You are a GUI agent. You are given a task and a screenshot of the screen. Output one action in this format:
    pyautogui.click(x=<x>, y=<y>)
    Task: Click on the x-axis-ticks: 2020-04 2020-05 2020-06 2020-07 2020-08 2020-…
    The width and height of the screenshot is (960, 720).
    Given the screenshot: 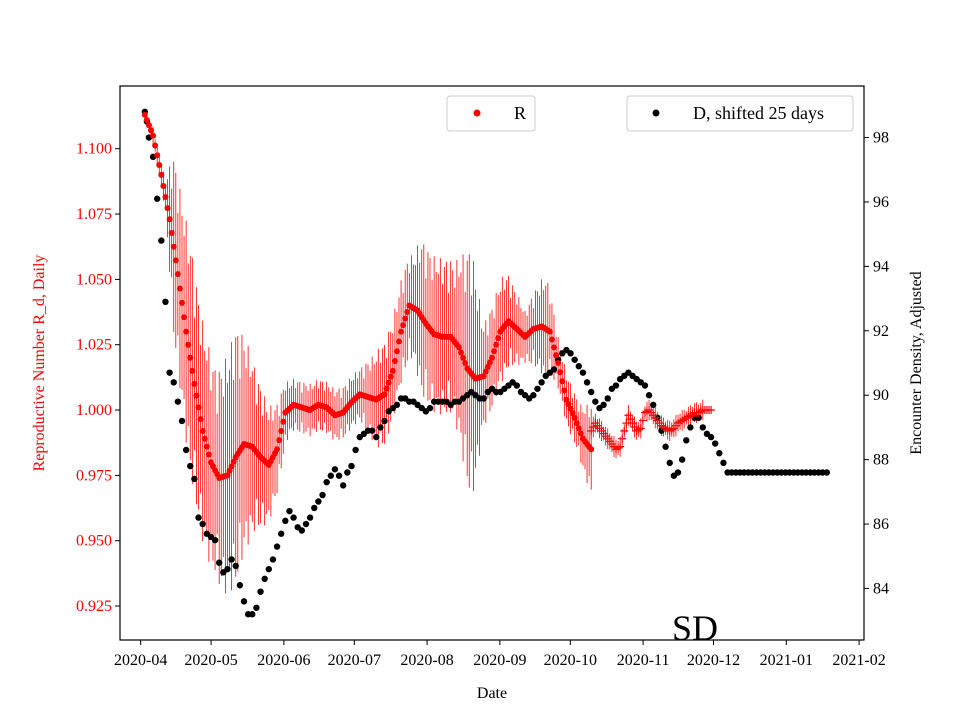 What is the action you would take?
    pyautogui.click(x=500, y=654)
    